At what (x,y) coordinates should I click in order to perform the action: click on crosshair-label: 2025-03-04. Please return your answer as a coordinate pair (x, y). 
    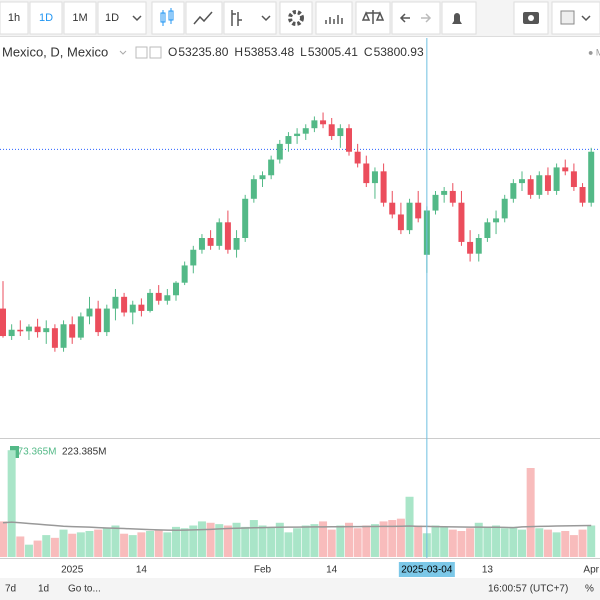
    Looking at the image, I should click on (427, 570).